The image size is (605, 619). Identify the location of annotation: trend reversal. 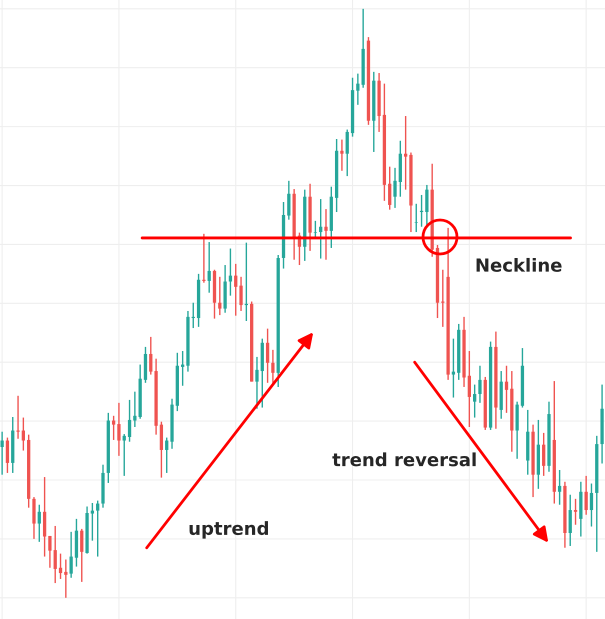
(404, 459).